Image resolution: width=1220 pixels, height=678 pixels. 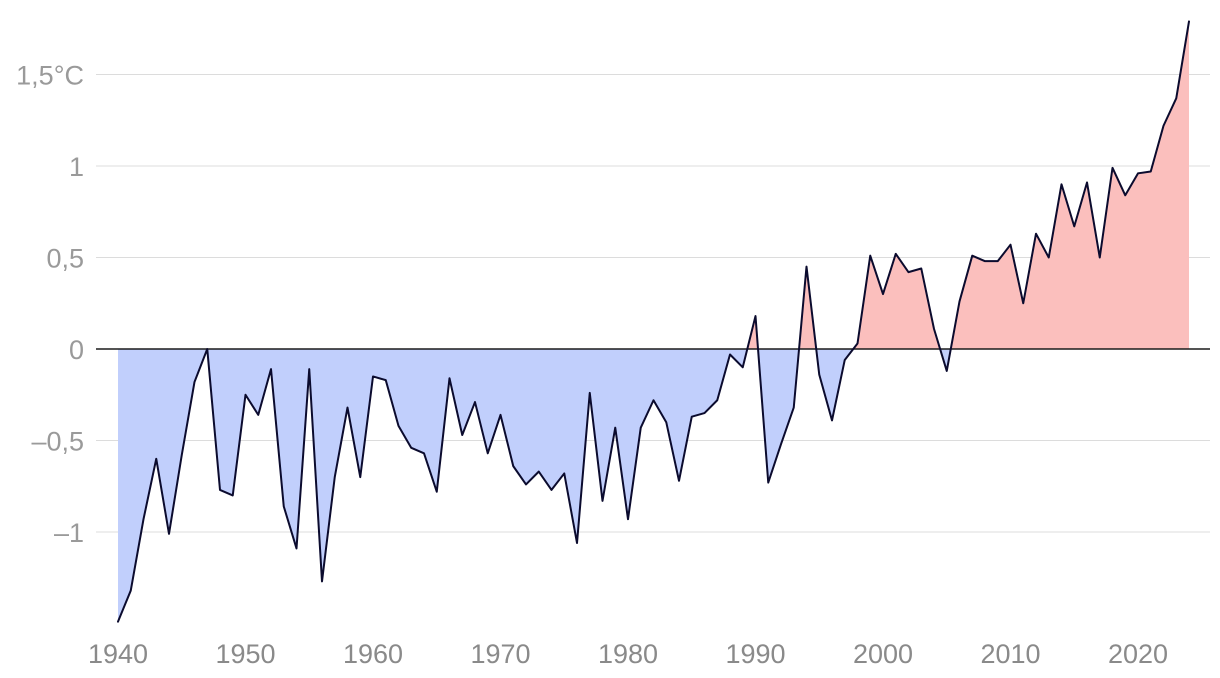 I want to click on x-tick-label: 1940, so click(x=118, y=654).